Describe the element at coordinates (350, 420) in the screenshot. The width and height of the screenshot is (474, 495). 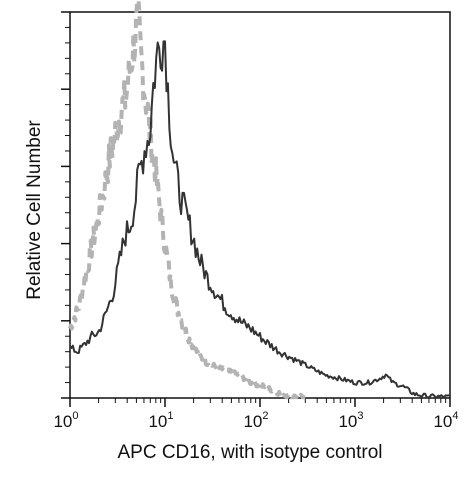
I see `x-tick-label: 10³` at that location.